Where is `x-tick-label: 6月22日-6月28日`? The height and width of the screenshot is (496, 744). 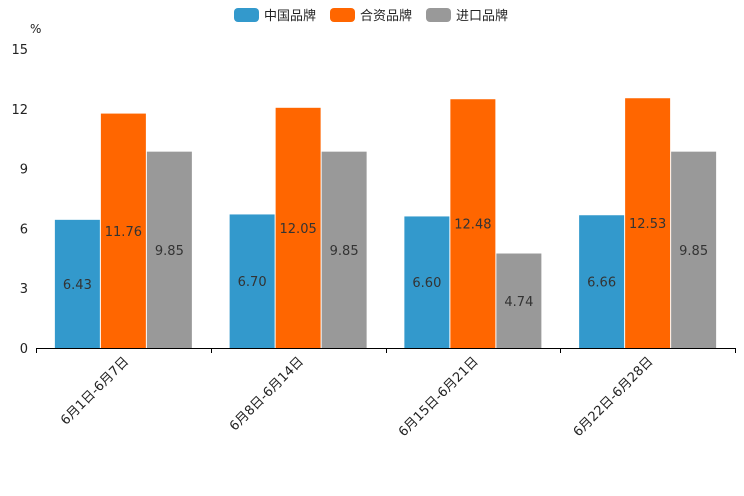
x-tick-label: 6月22日-6月28日 is located at coordinates (614, 397).